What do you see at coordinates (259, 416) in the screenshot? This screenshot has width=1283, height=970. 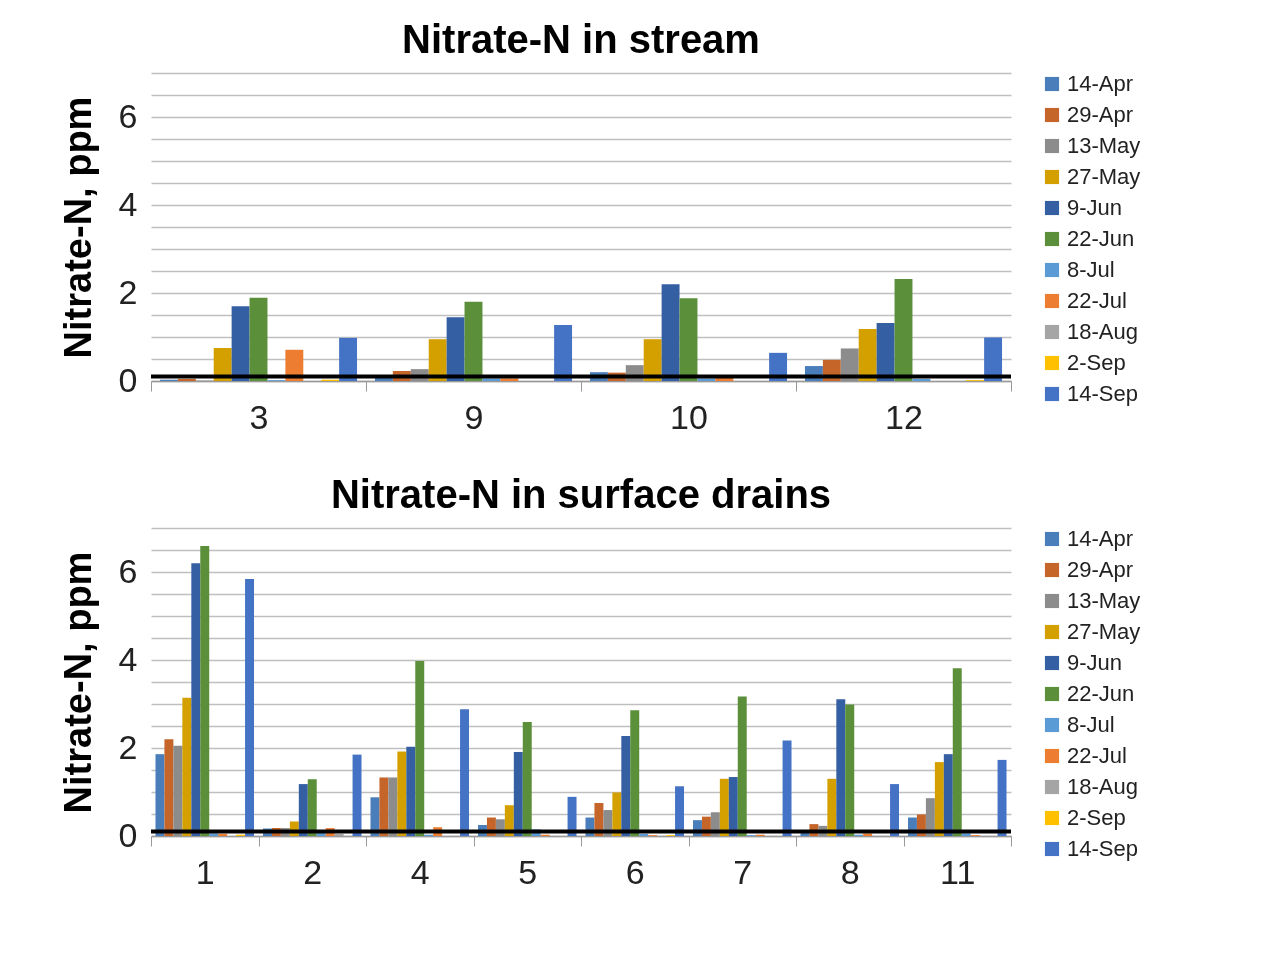 I see `x-tick-label: 3` at bounding box center [259, 416].